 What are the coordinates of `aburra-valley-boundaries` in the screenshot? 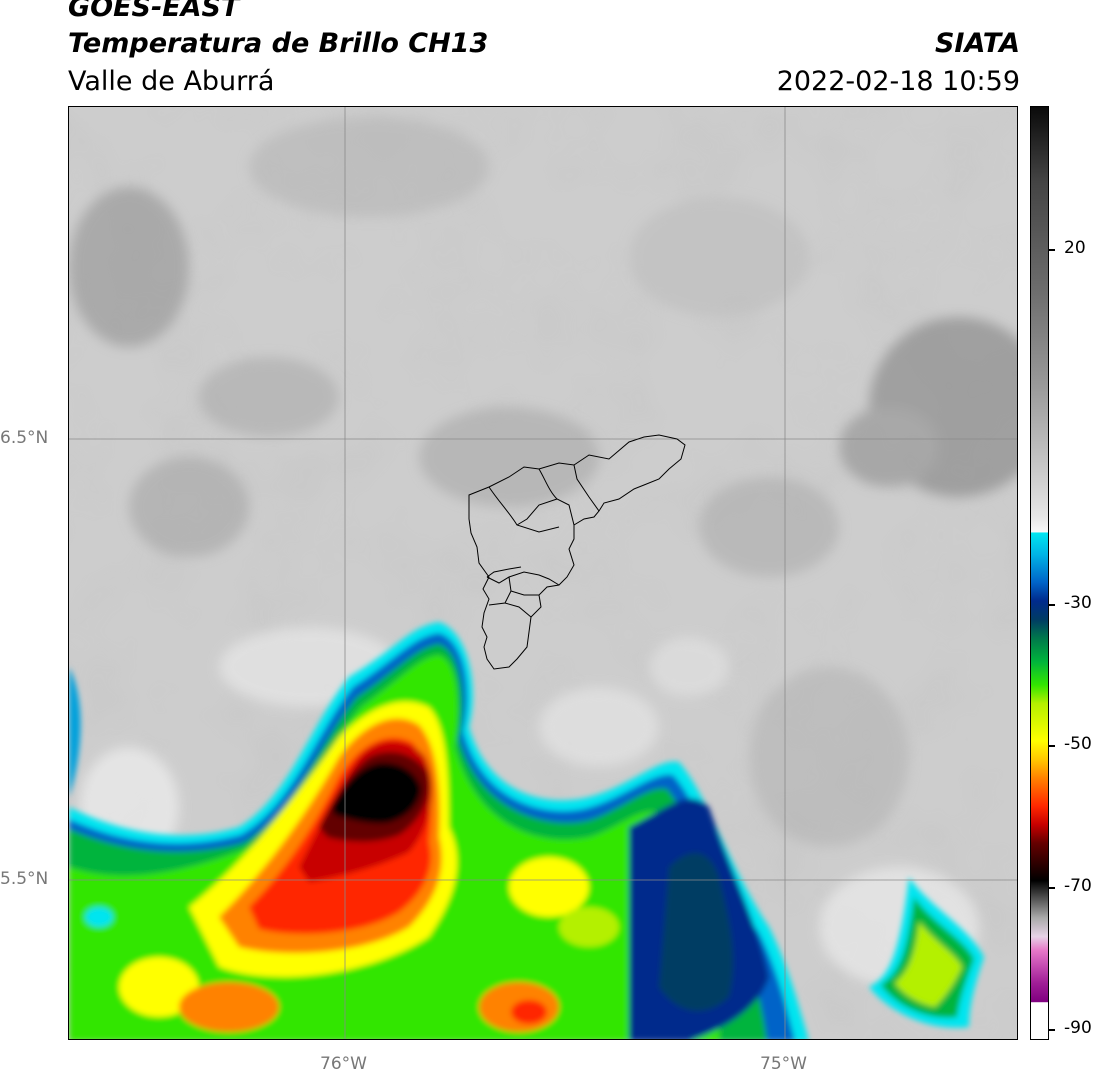 It's located at (577, 552).